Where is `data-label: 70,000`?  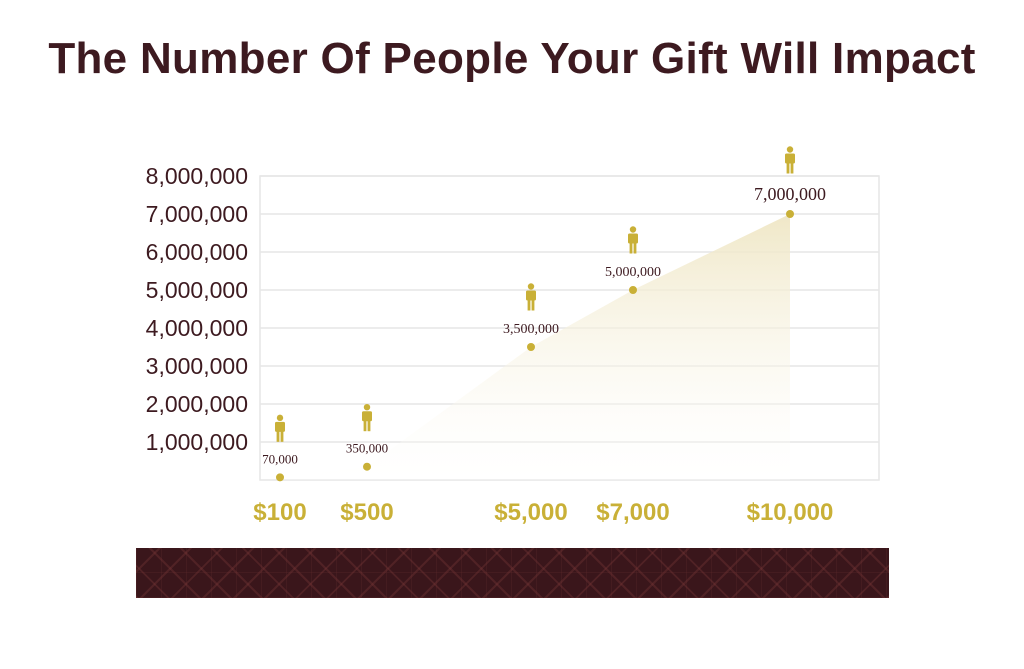
data-label: 70,000 is located at coordinates (280, 458).